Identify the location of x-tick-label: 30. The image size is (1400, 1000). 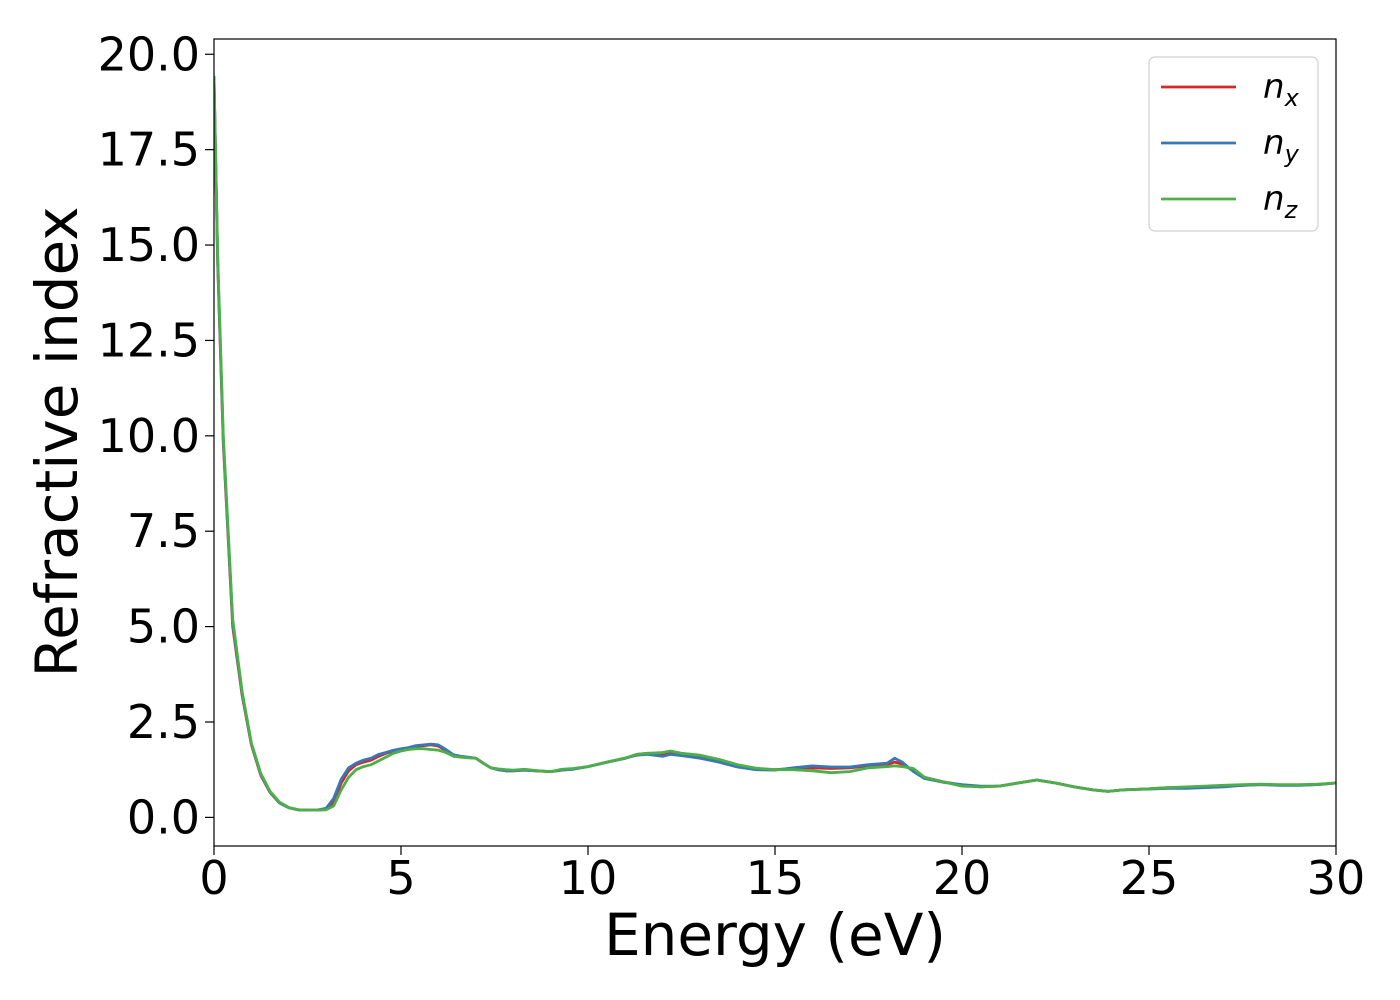
(1336, 878).